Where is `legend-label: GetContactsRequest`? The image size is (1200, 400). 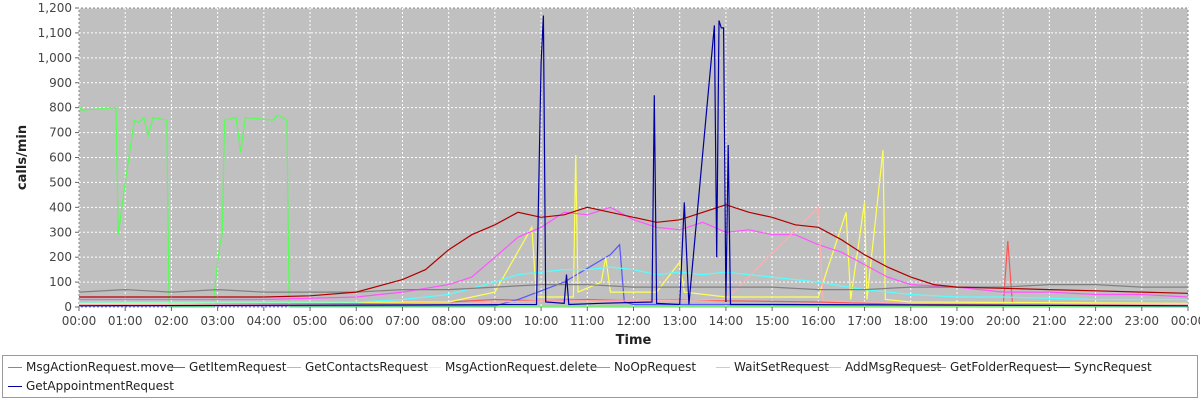 legend-label: GetContactsRequest is located at coordinates (367, 367).